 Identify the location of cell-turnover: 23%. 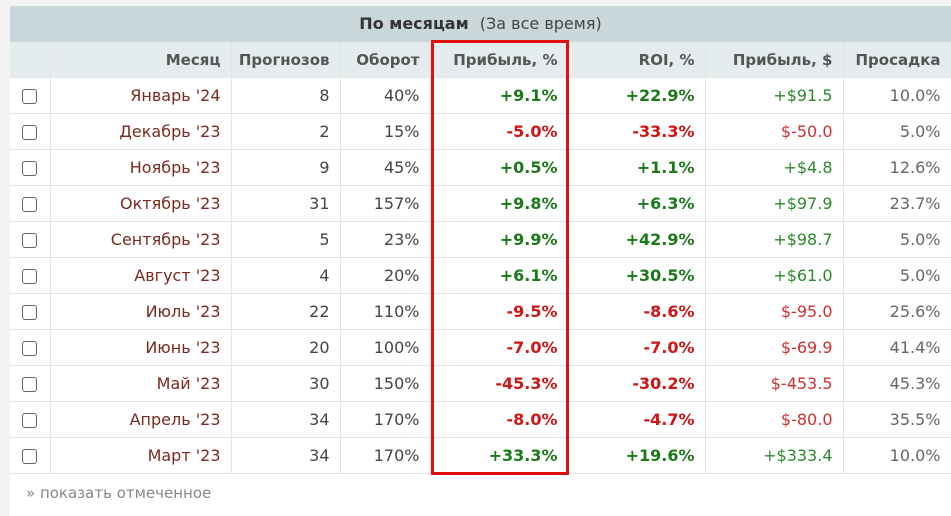
(385, 239).